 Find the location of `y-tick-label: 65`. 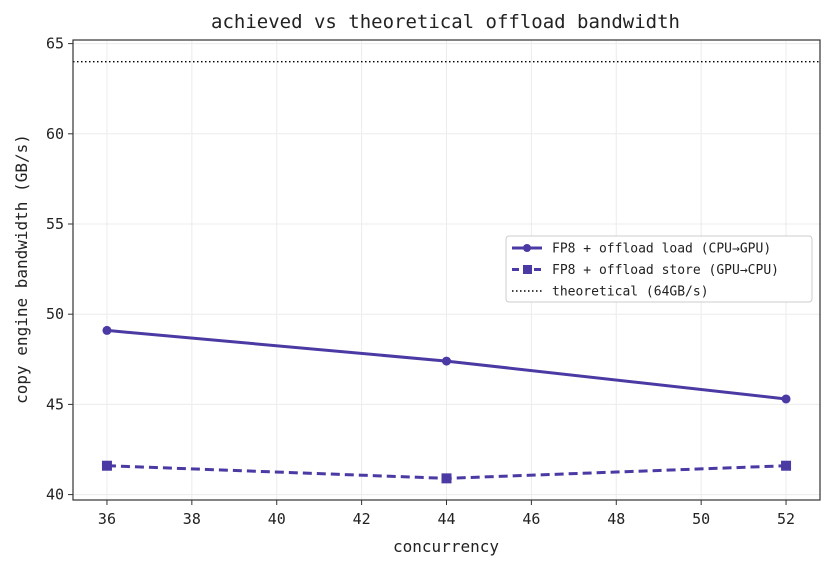

y-tick-label: 65 is located at coordinates (55, 44).